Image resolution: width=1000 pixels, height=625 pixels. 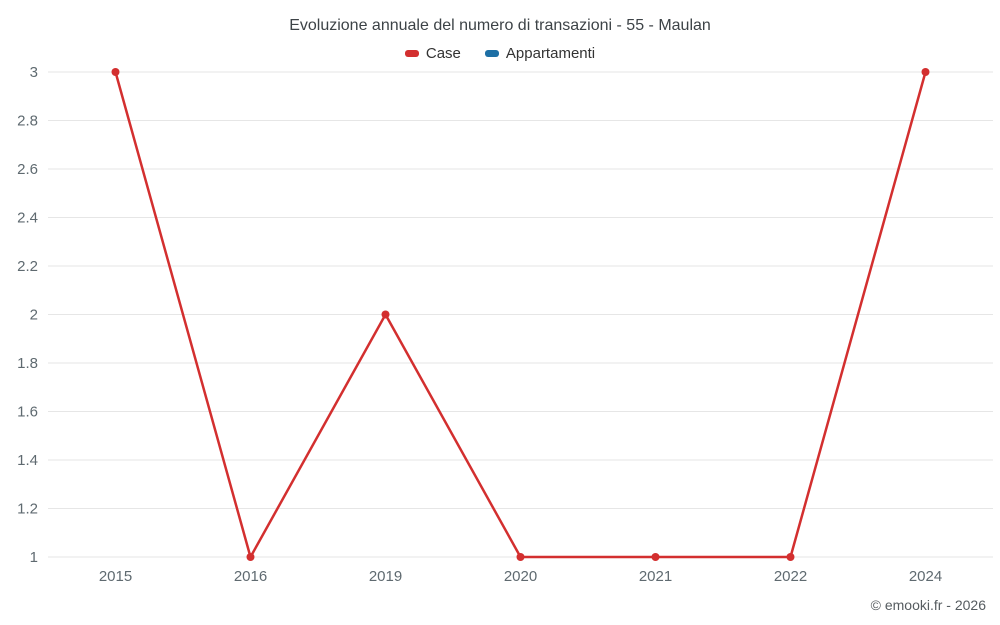 I want to click on x-tick-label: 2024, so click(x=925, y=576).